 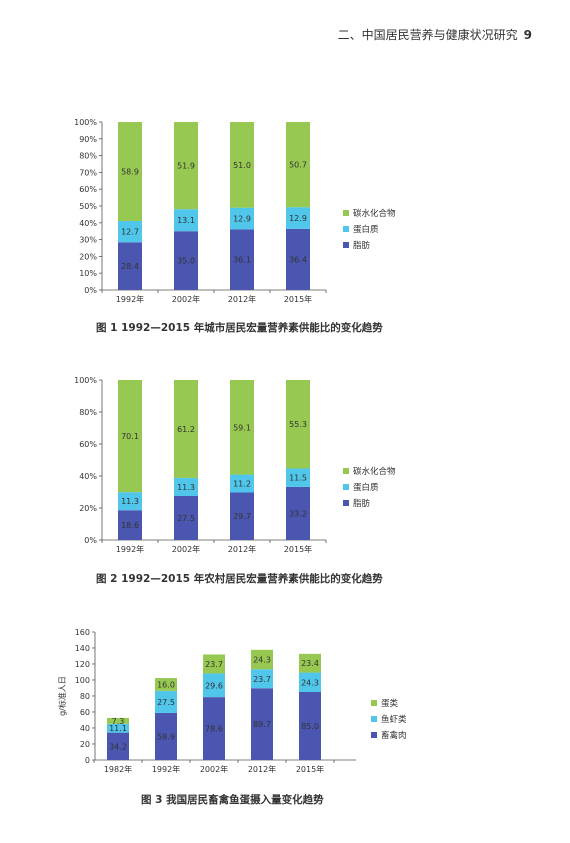 I want to click on data-label: 16.0, so click(x=166, y=684).